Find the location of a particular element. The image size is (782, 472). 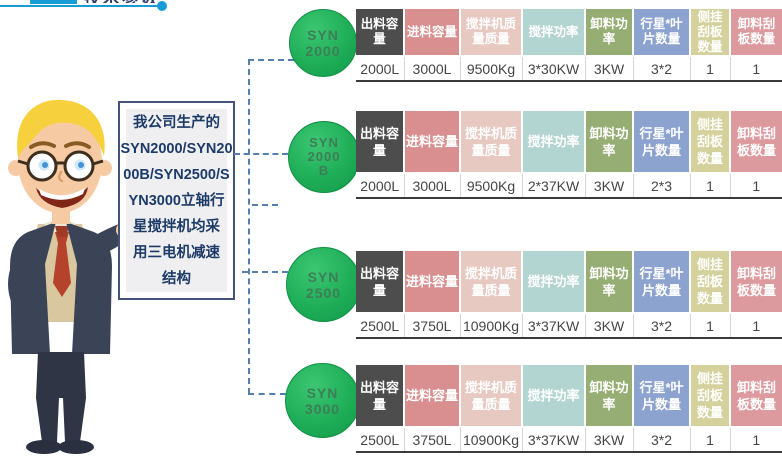

page-title: 技术参数 is located at coordinates (129, 1).